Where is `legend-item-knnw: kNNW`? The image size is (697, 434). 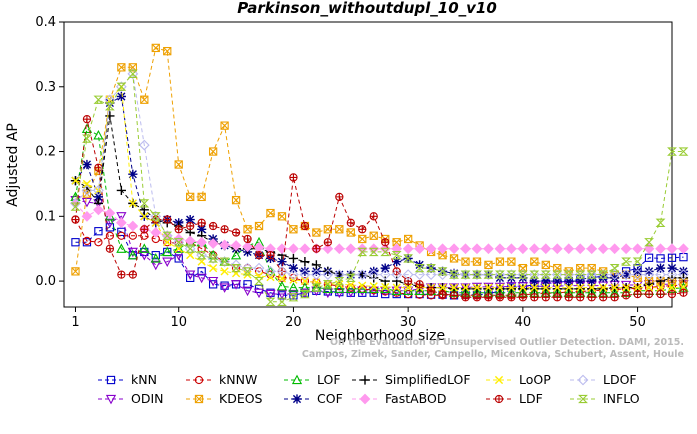 legend-item-knnw: kNNW is located at coordinates (221, 379).